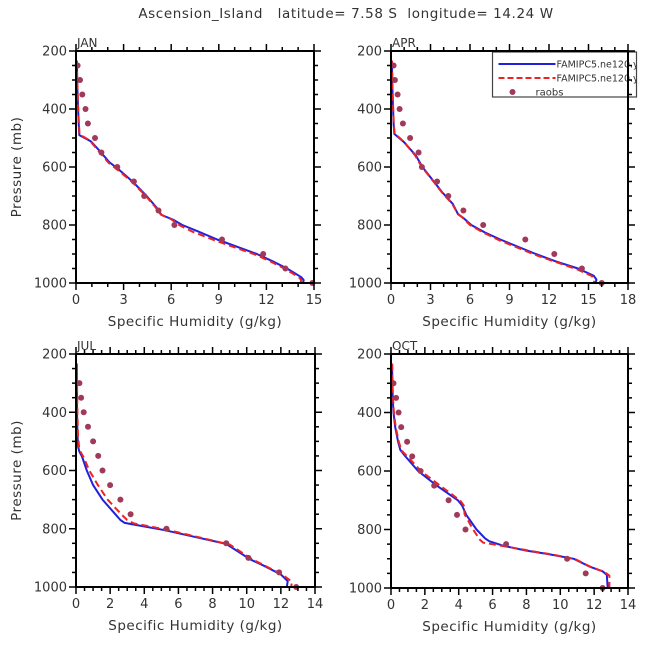  I want to click on panel-month-label: APR, so click(404, 43).